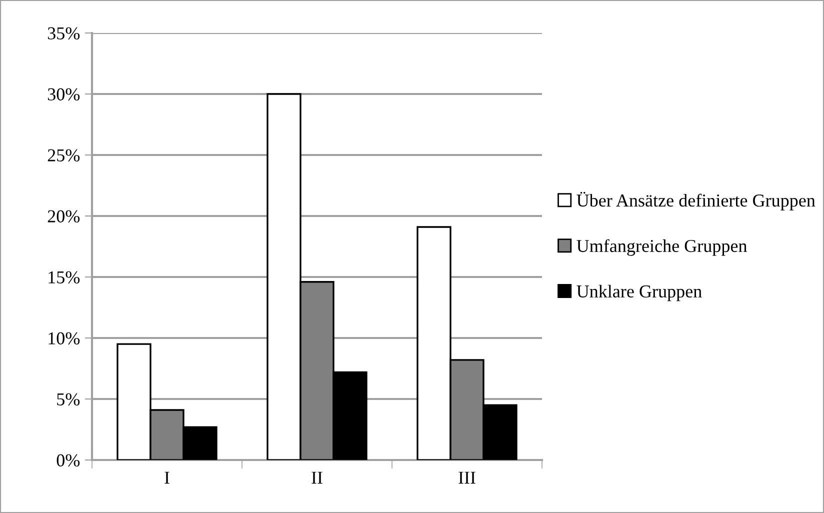 This screenshot has height=513, width=824. What do you see at coordinates (68, 460) in the screenshot?
I see `y-tick-label: 0%` at bounding box center [68, 460].